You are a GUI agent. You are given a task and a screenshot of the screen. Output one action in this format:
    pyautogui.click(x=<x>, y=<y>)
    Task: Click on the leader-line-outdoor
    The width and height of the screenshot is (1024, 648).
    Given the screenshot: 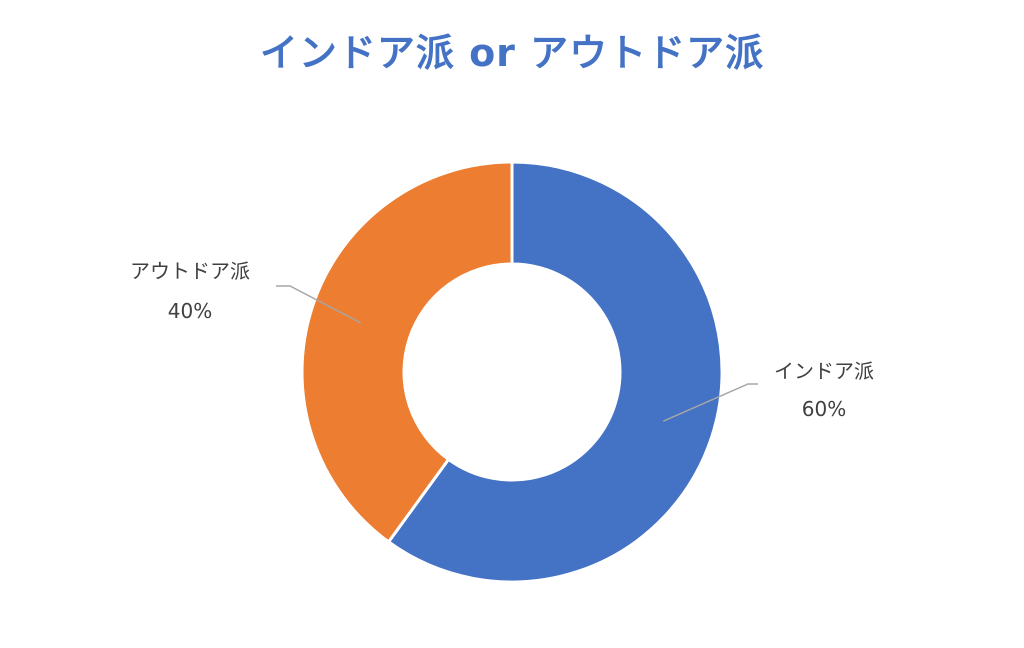 What is the action you would take?
    pyautogui.click(x=319, y=304)
    